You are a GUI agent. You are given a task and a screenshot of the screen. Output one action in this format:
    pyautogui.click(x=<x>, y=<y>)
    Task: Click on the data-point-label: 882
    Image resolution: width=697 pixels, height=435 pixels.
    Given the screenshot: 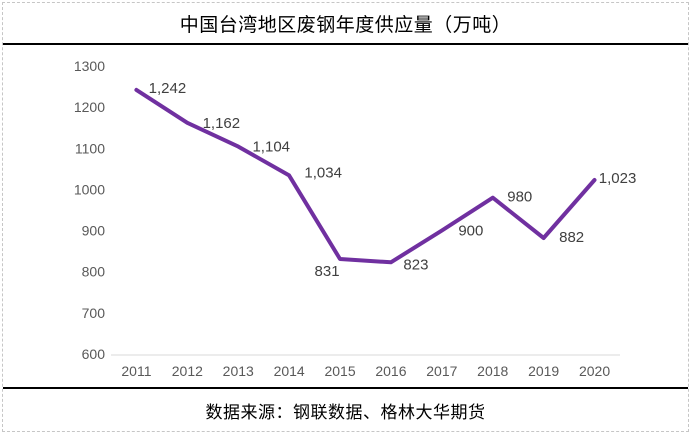 What is the action you would take?
    pyautogui.click(x=571, y=237)
    